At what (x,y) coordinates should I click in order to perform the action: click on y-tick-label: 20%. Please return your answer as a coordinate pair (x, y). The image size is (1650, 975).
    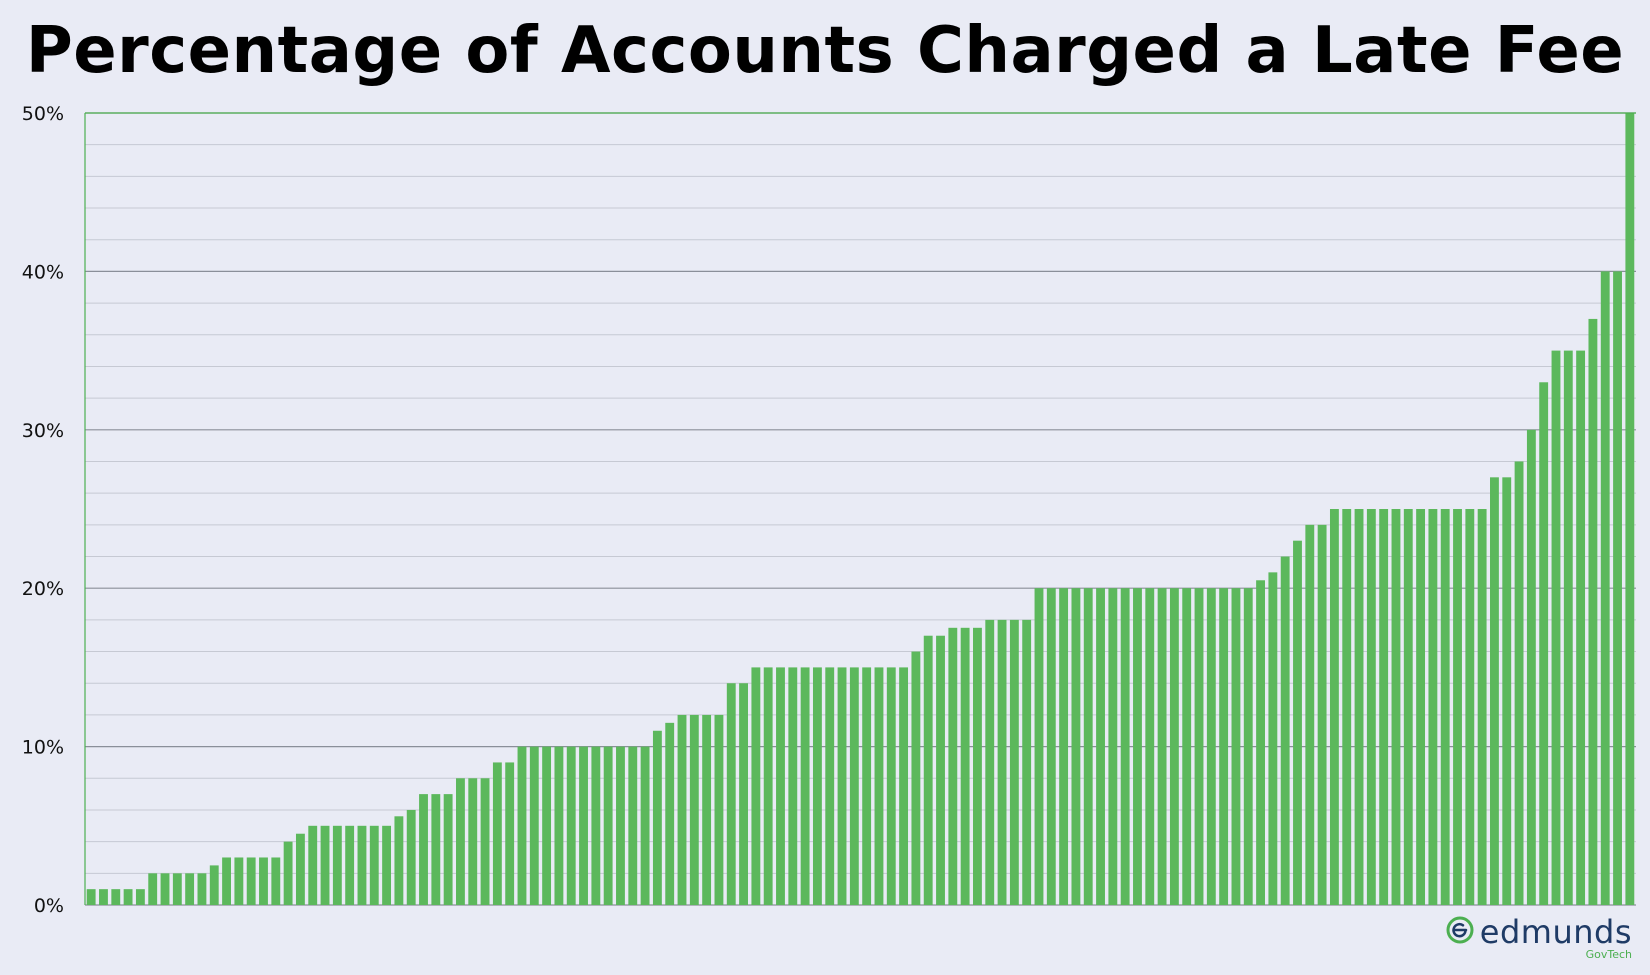
    Looking at the image, I should click on (43, 589).